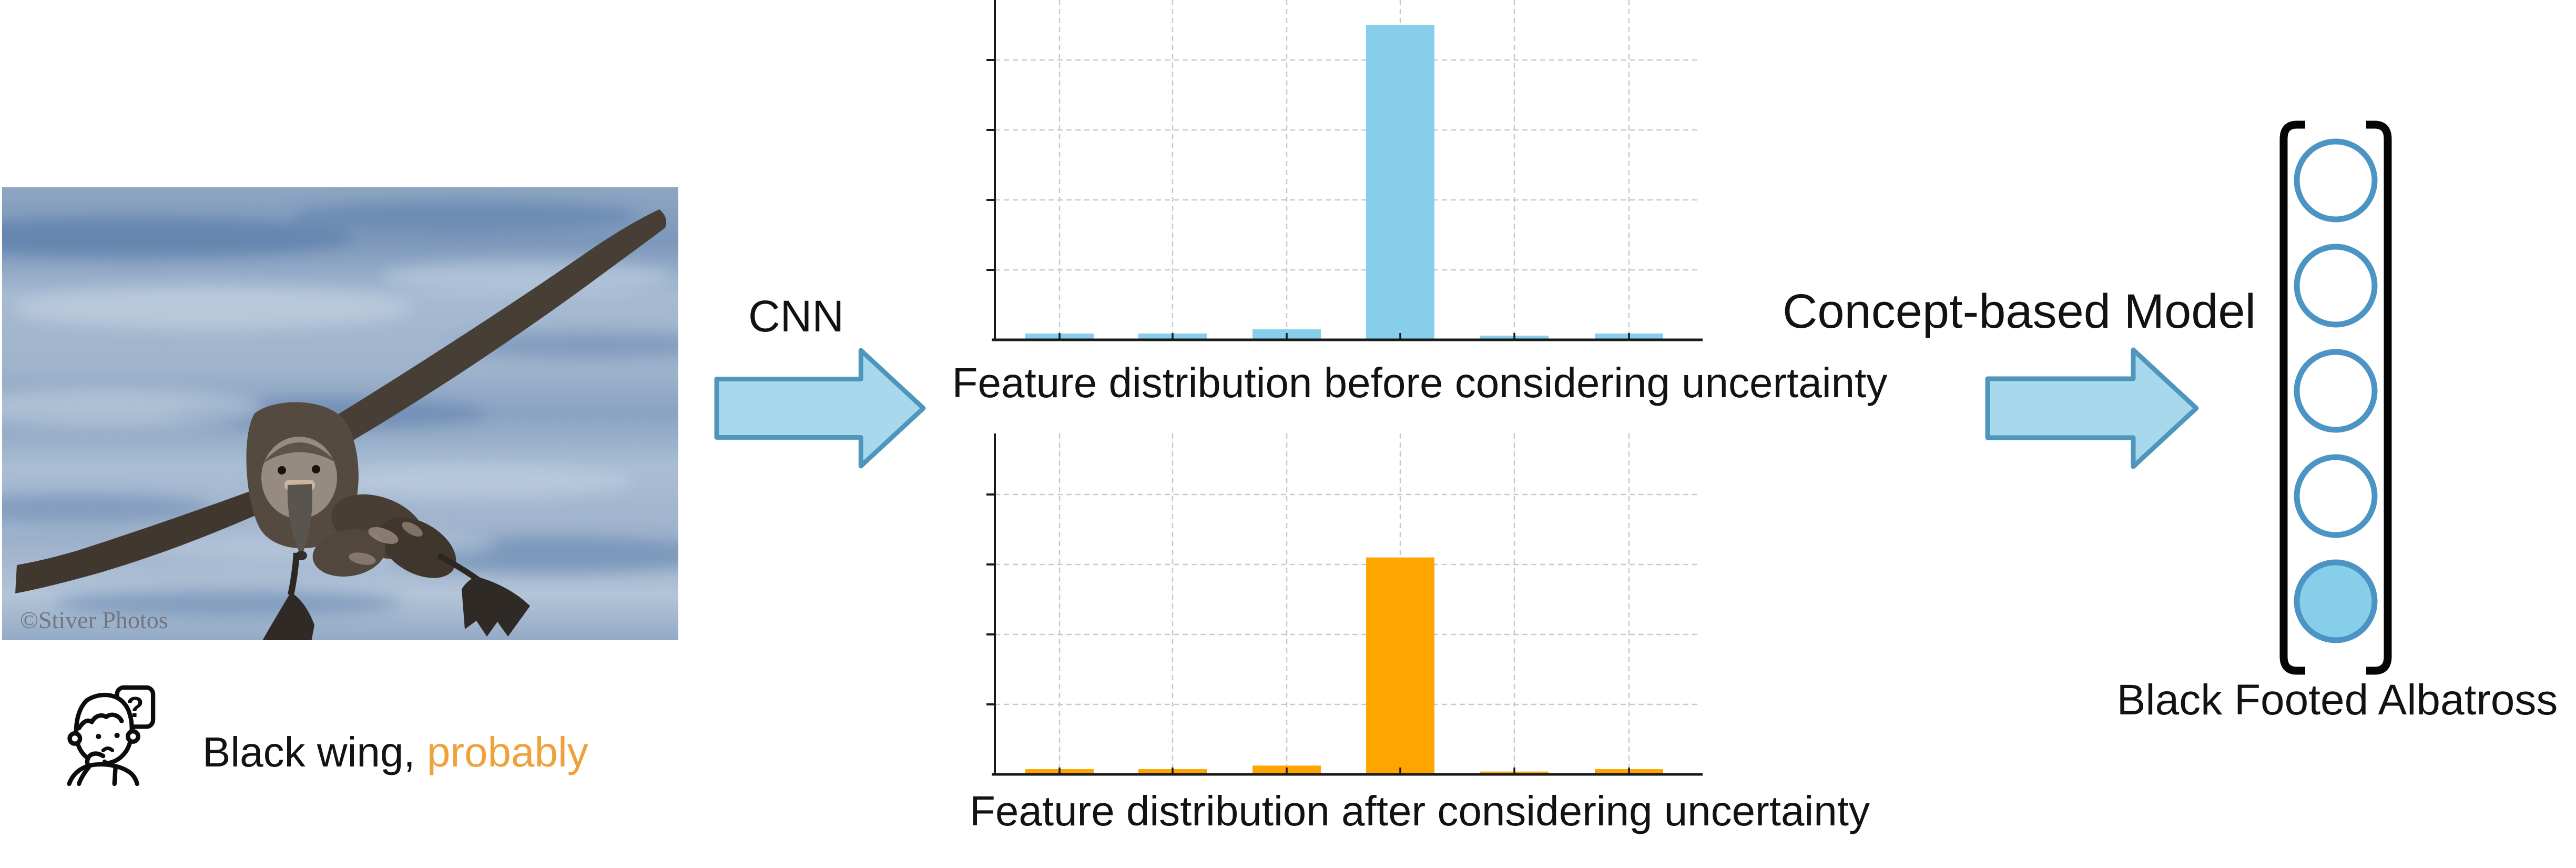 This screenshot has width=2576, height=868. What do you see at coordinates (796, 316) in the screenshot?
I see `cnn-label: CNN` at bounding box center [796, 316].